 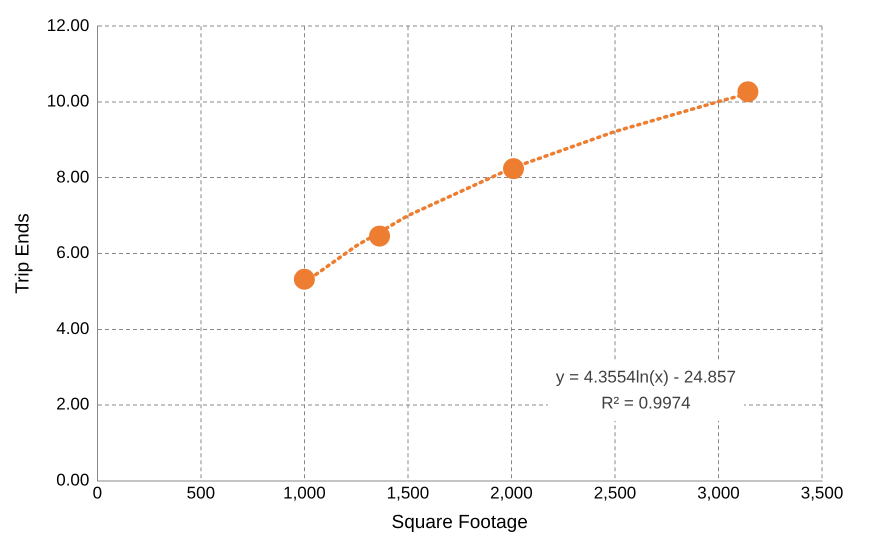 What do you see at coordinates (201, 493) in the screenshot?
I see `x-tick-label: 500` at bounding box center [201, 493].